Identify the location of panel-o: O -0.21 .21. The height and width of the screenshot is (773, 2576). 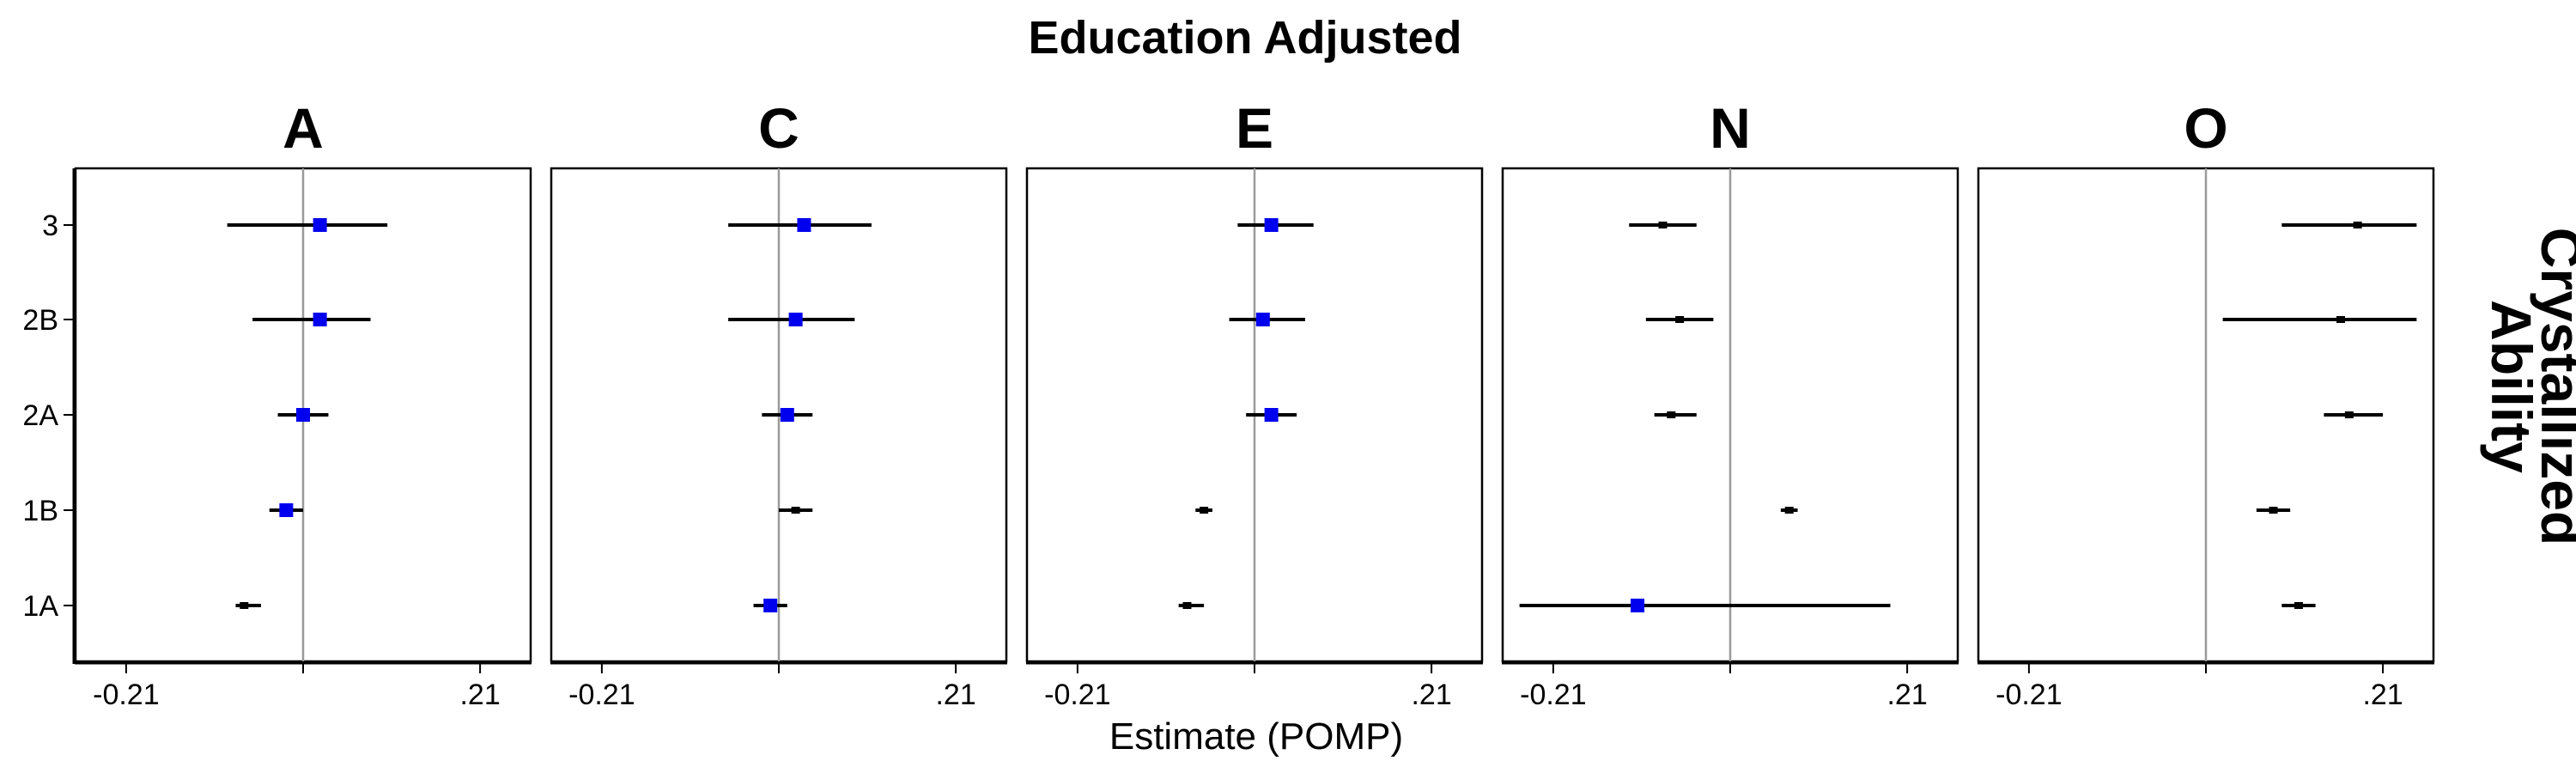
(2206, 403).